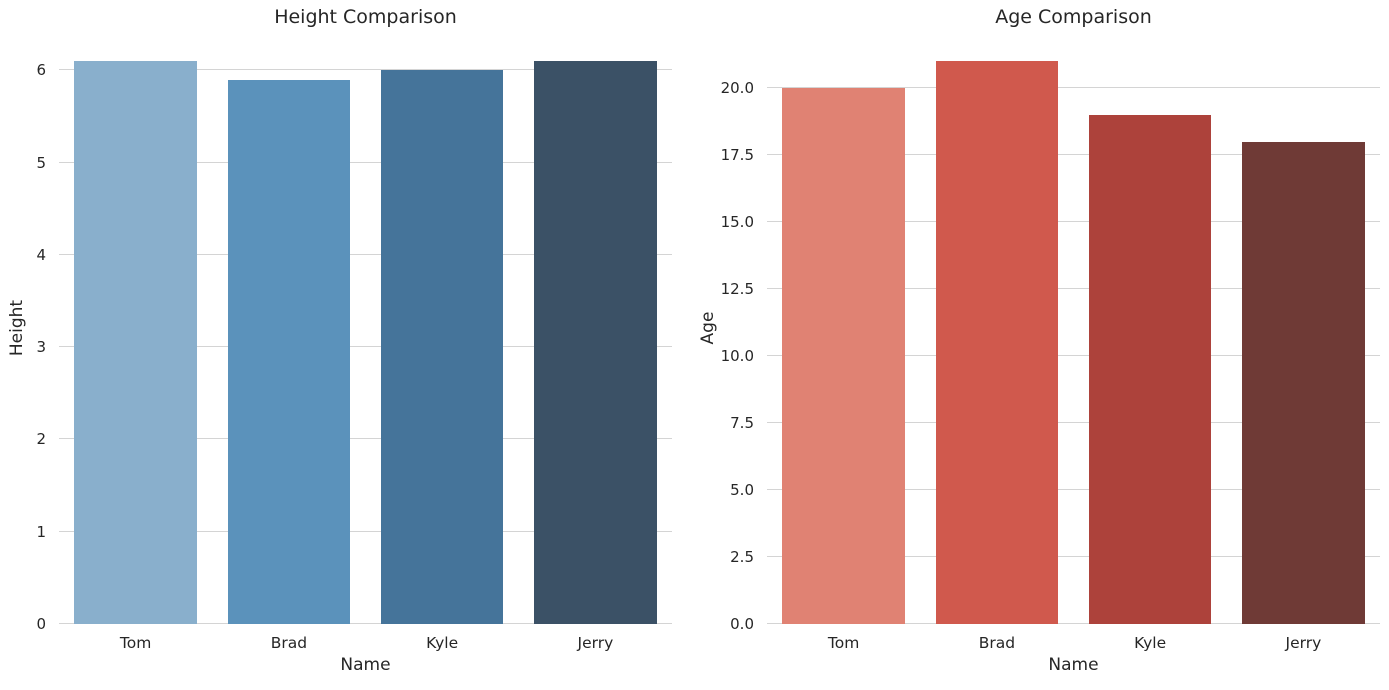  I want to click on y-tick-label: 1, so click(41, 531).